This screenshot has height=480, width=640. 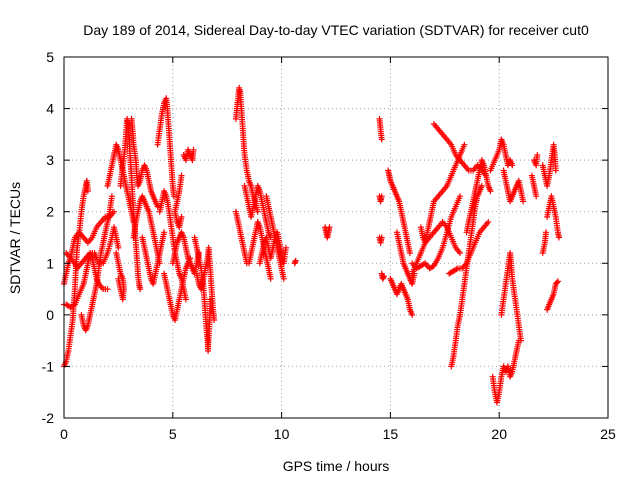 What do you see at coordinates (165, 147) in the screenshot?
I see `series-t11` at bounding box center [165, 147].